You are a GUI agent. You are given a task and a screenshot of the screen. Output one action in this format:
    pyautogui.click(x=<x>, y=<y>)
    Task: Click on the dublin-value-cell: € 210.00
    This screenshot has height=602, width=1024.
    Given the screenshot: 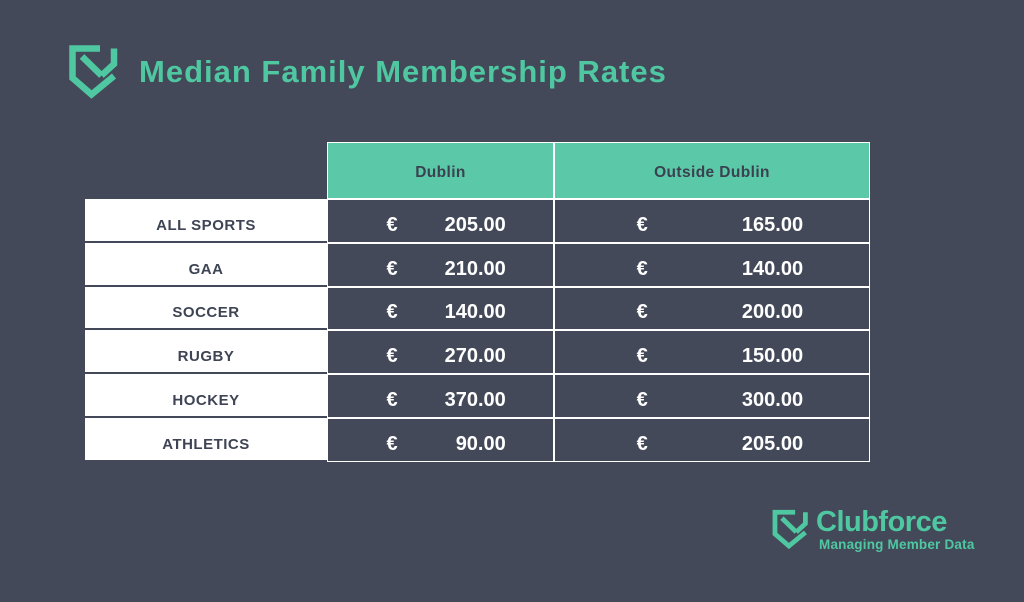 What is the action you would take?
    pyautogui.click(x=440, y=264)
    